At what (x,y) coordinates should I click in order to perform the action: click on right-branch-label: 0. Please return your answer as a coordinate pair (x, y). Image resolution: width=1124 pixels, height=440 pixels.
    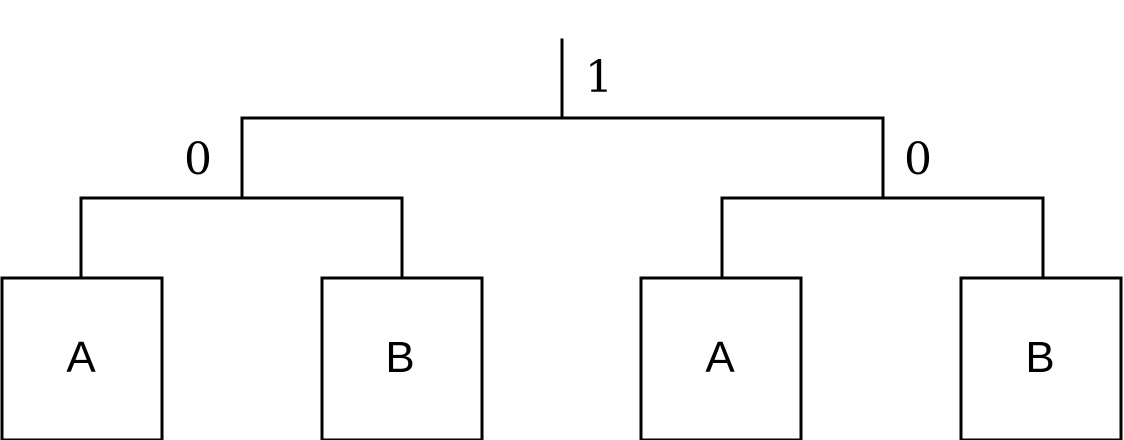
    Looking at the image, I should click on (918, 159).